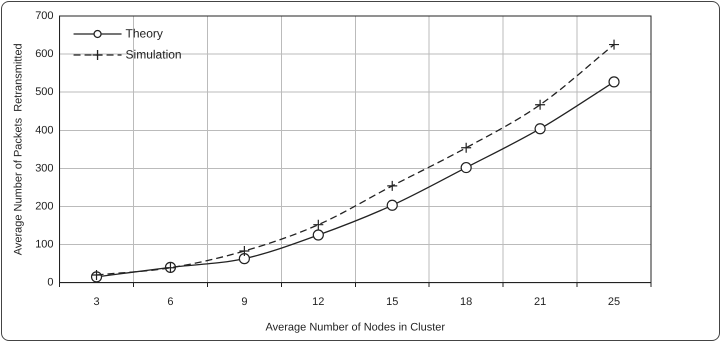  What do you see at coordinates (44, 92) in the screenshot?
I see `y-tick-label: 500` at bounding box center [44, 92].